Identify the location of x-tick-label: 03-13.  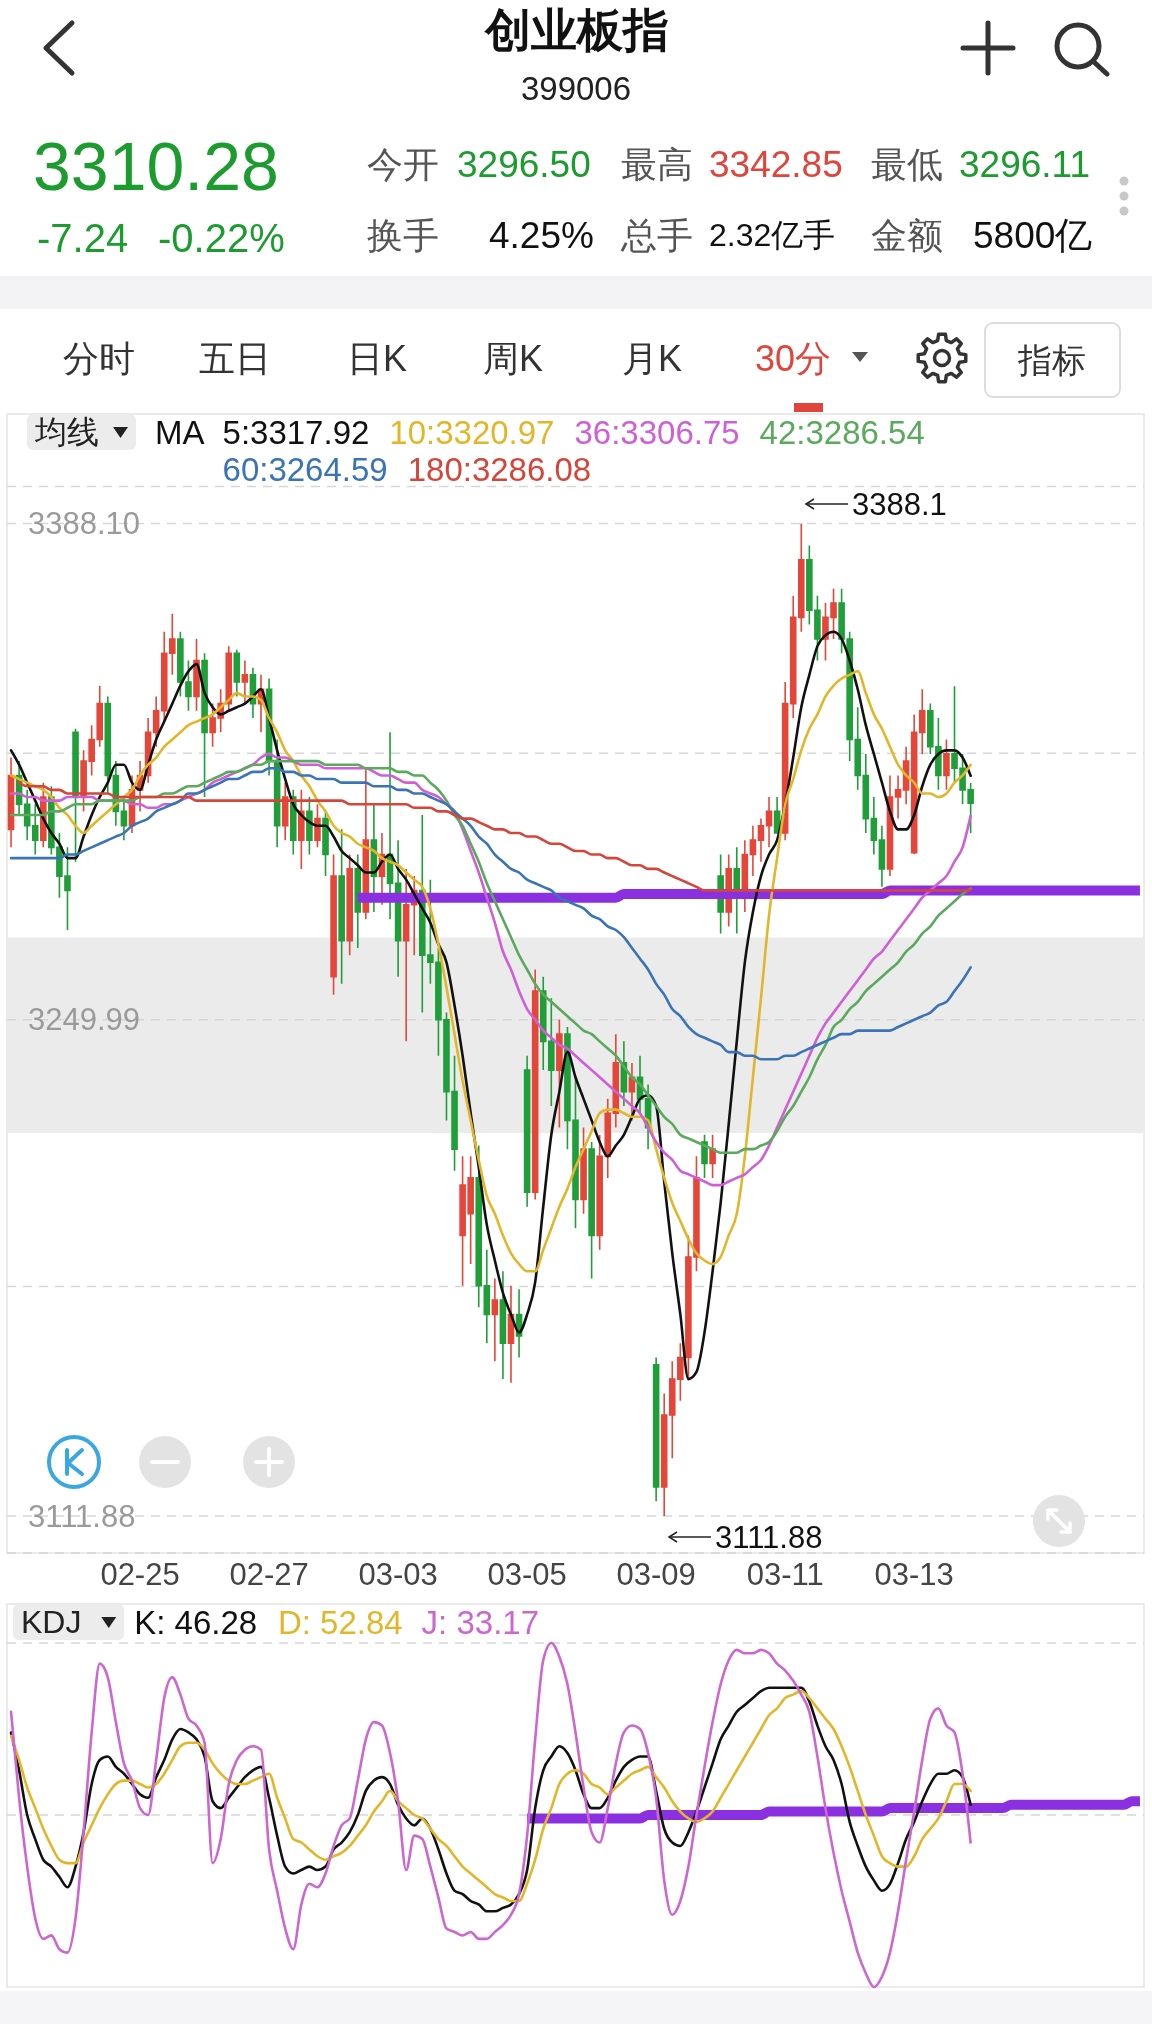
(914, 1574).